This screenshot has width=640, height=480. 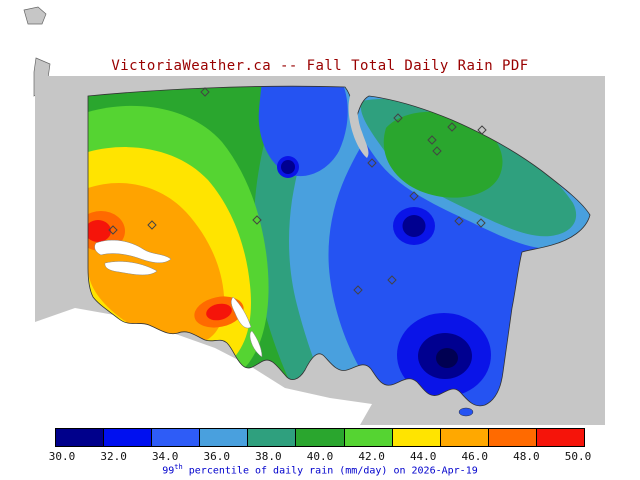 What do you see at coordinates (466, 412) in the screenshot?
I see `offshore-islet` at bounding box center [466, 412].